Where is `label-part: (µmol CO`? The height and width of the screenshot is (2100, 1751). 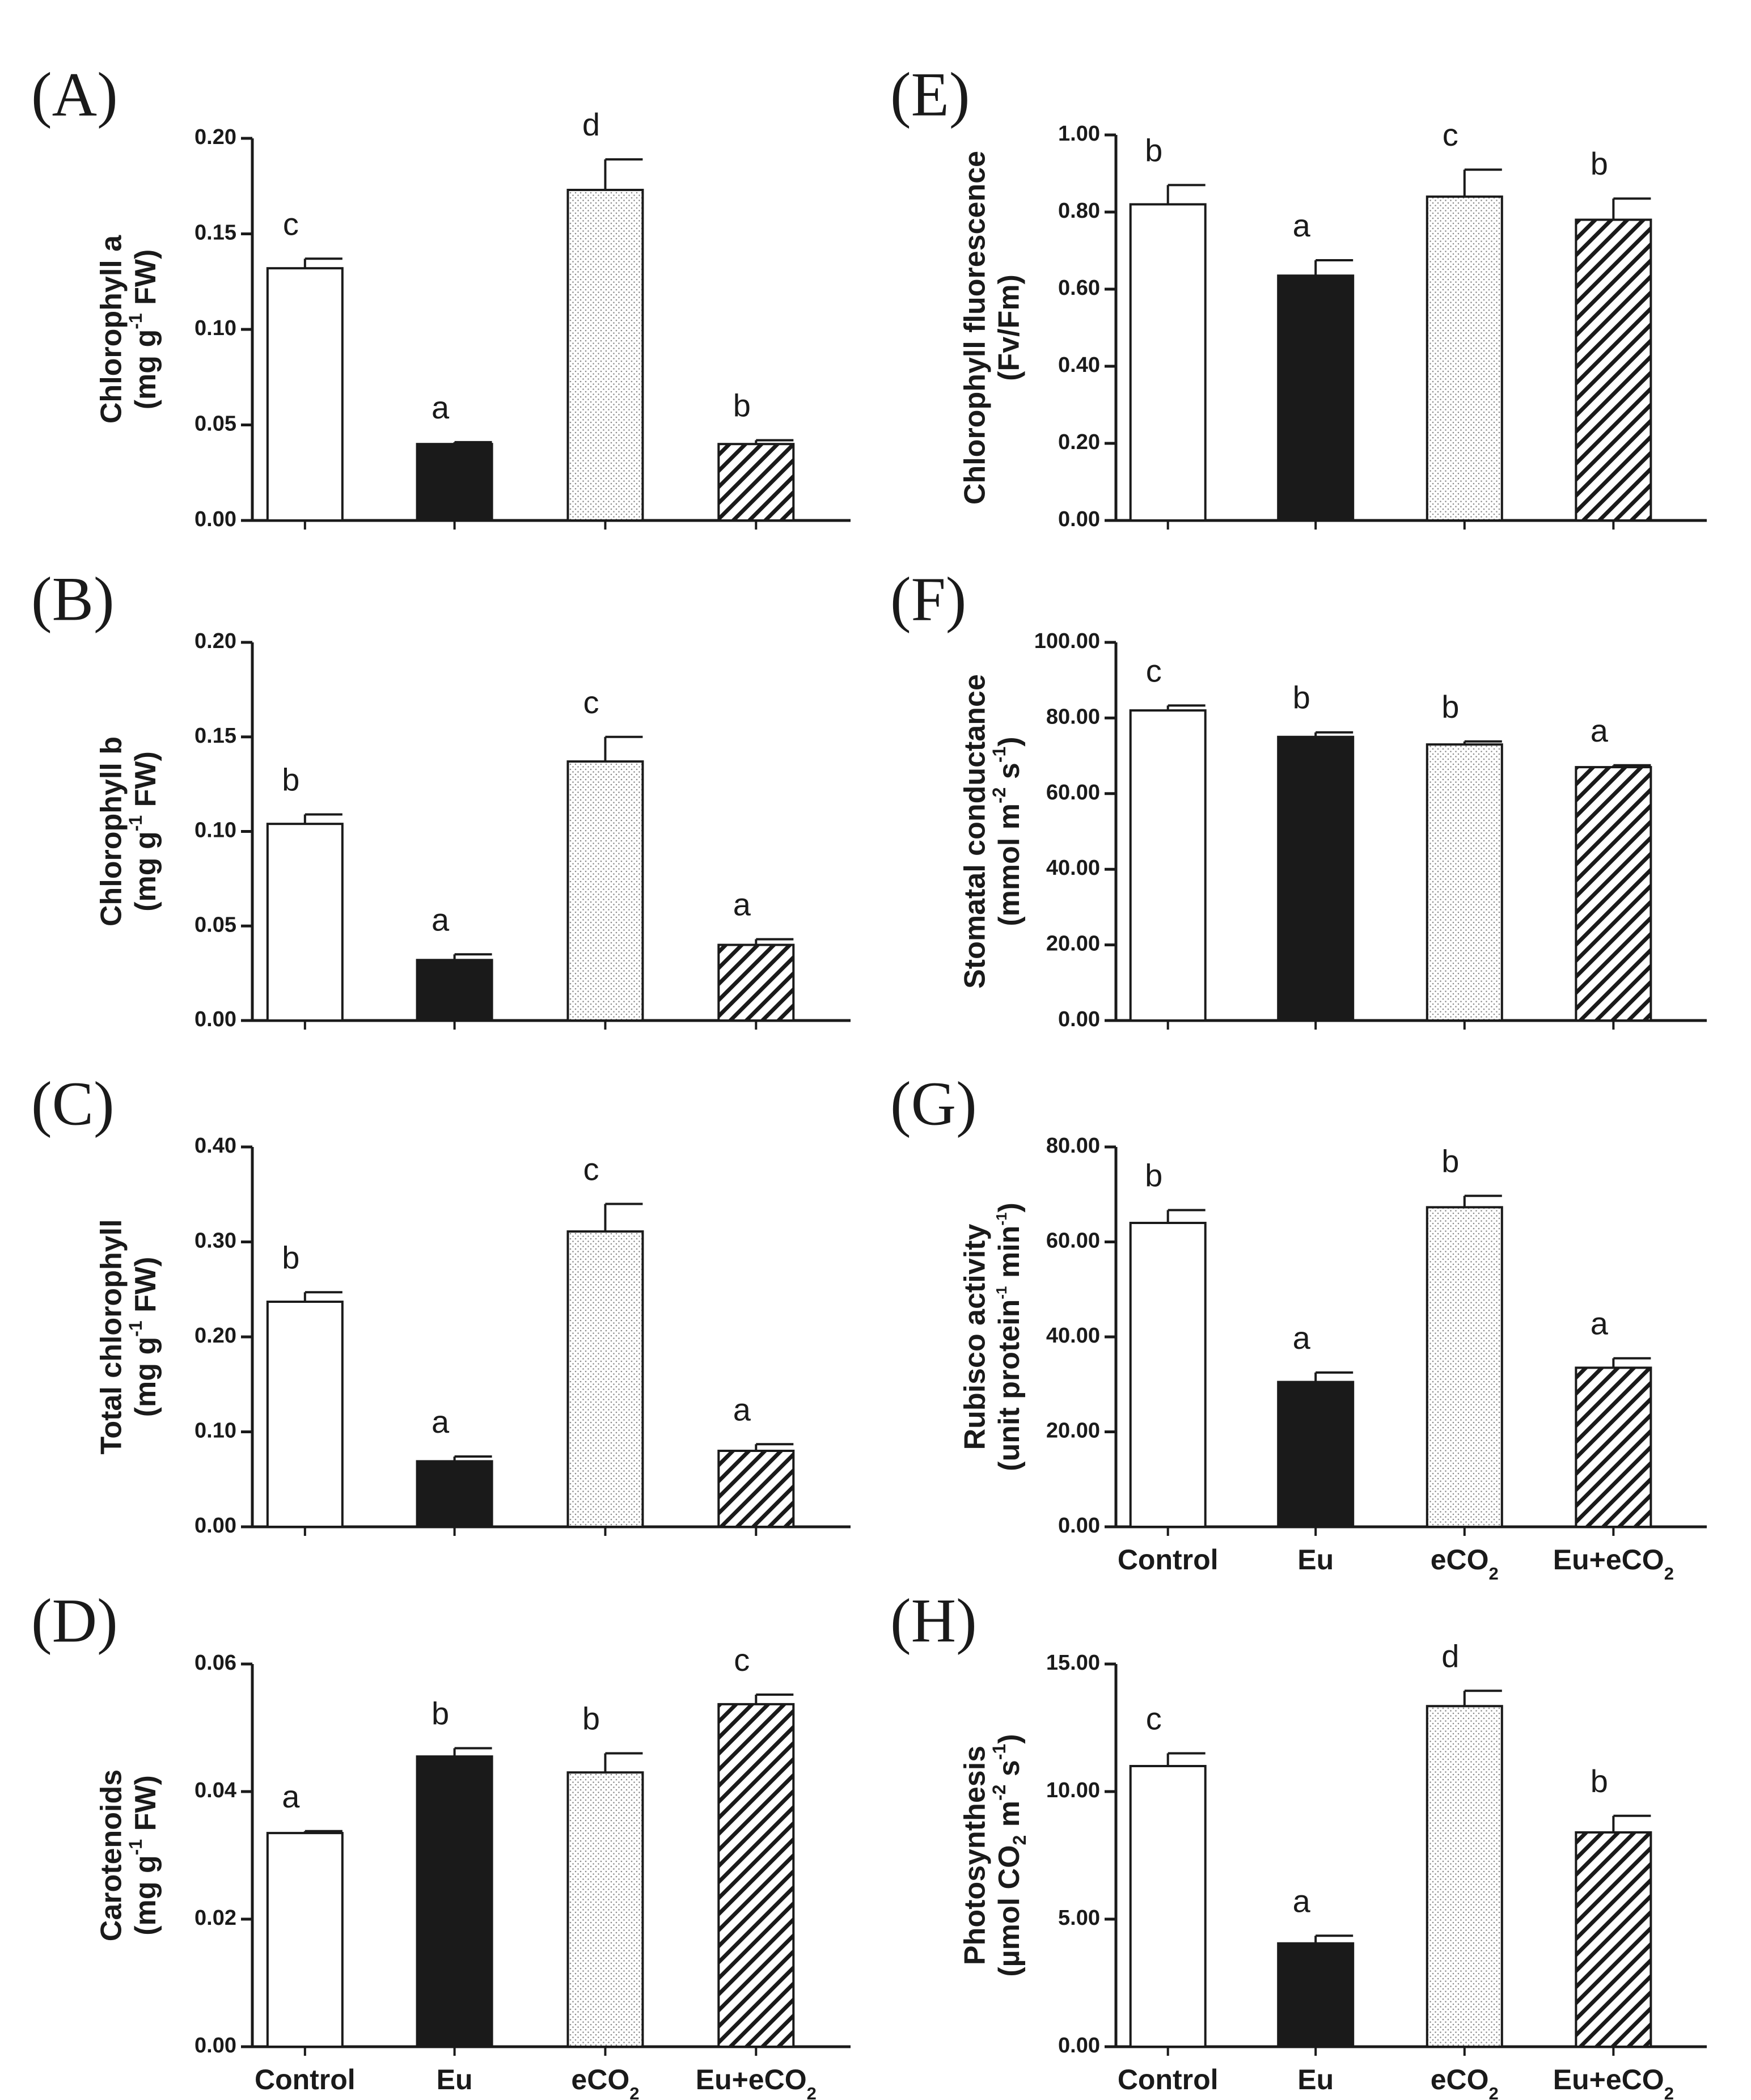 label-part: (µmol CO is located at coordinates (1010, 1910).